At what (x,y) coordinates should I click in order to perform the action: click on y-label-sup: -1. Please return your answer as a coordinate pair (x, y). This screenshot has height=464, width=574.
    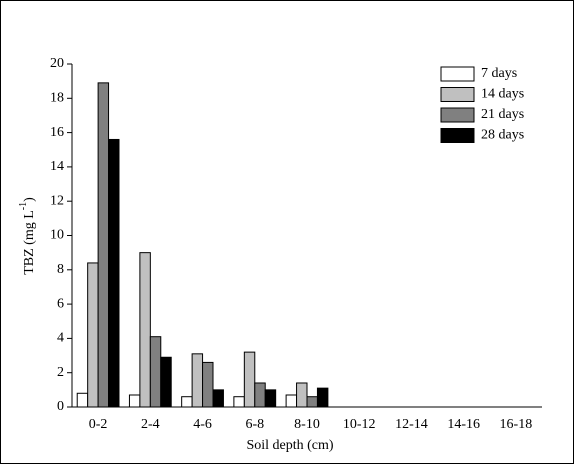
    Looking at the image, I should click on (23, 206).